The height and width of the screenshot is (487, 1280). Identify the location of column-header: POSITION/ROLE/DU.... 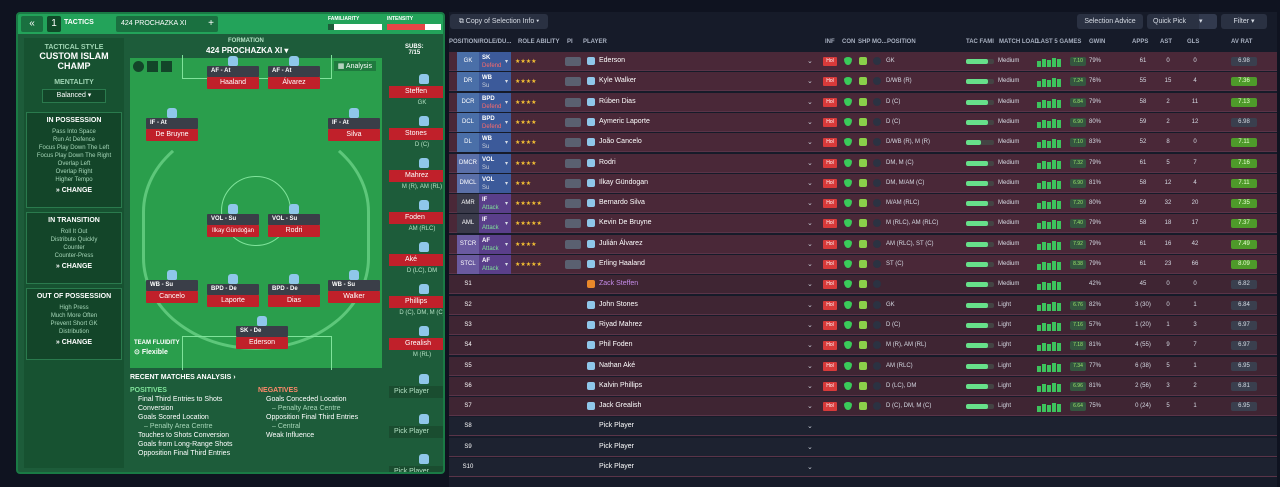
(480, 42).